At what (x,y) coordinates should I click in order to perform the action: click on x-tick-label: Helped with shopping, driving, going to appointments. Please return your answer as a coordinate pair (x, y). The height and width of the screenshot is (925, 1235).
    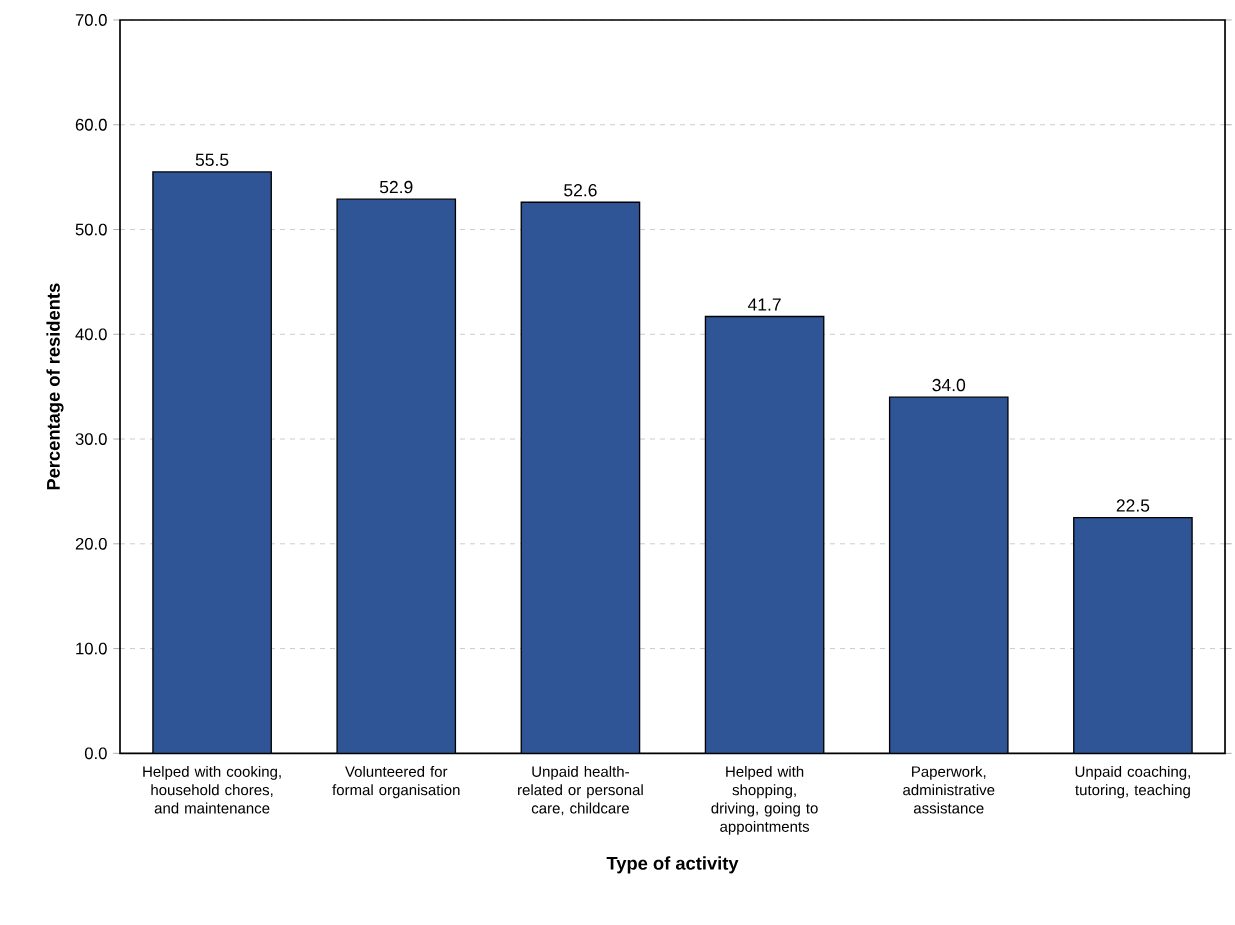
    Looking at the image, I should click on (764, 800).